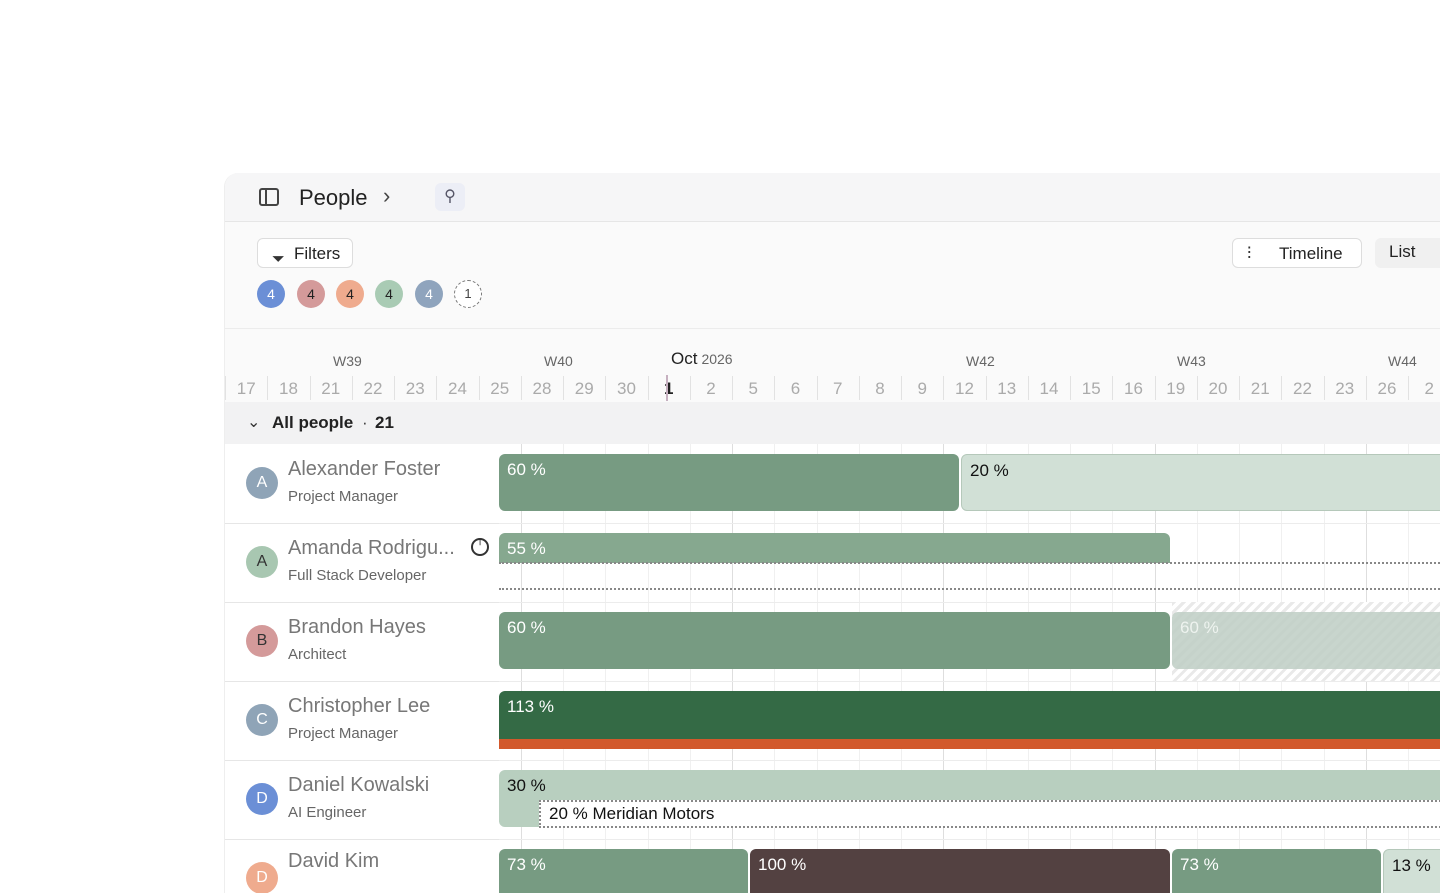 The image size is (1440, 893). What do you see at coordinates (262, 877) in the screenshot?
I see `avatar: D` at bounding box center [262, 877].